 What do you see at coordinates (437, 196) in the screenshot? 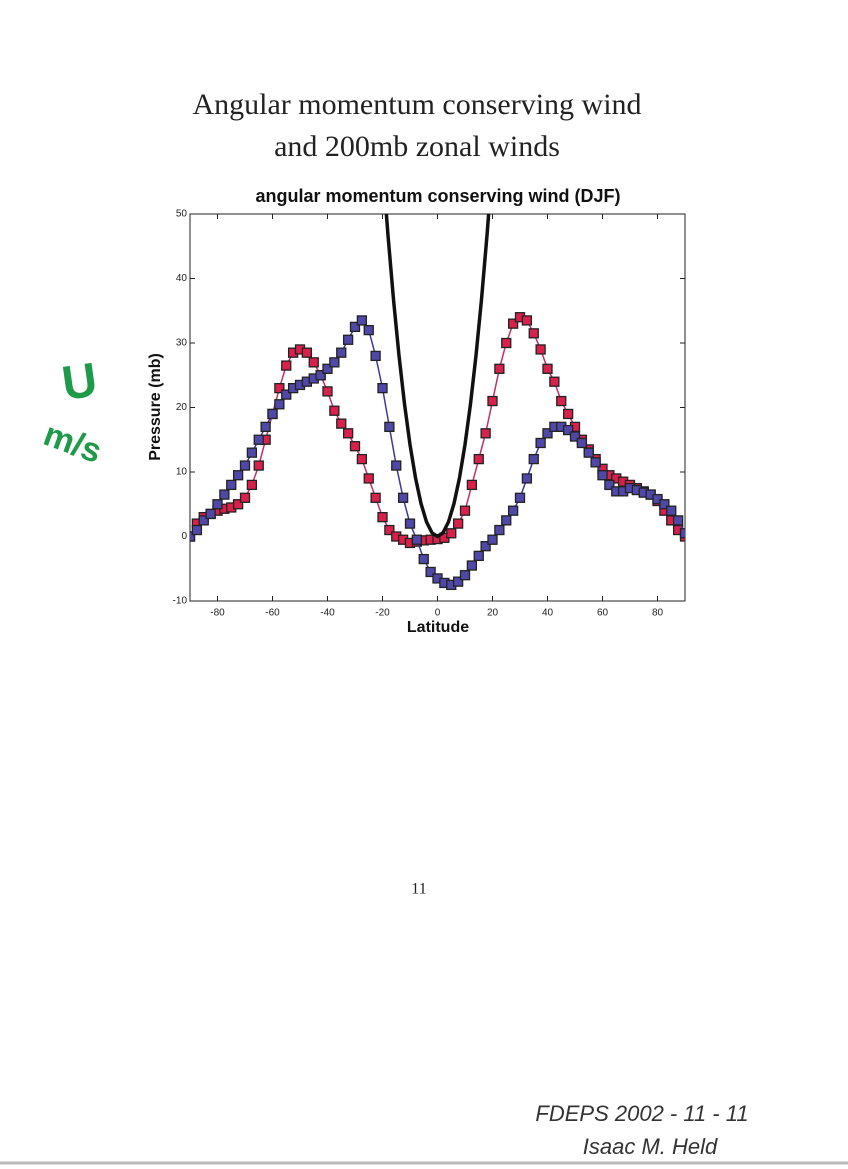
I see `chart-title: angular momentum conserving wind (DJF)` at bounding box center [437, 196].